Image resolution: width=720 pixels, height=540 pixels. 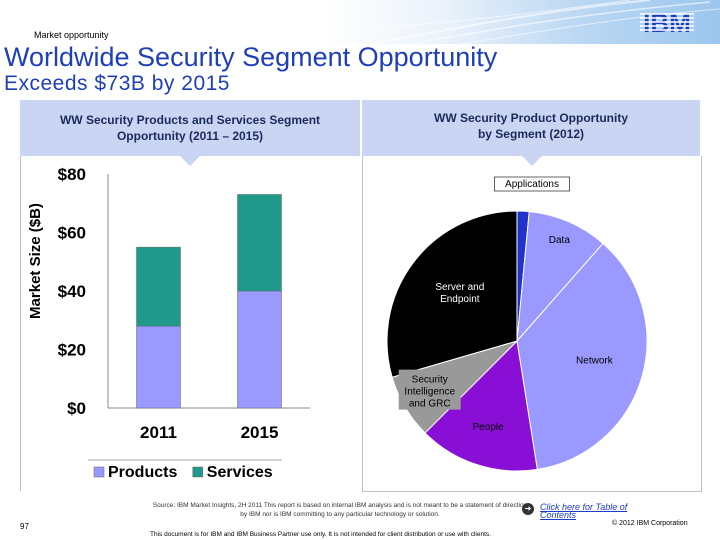 I want to click on ibm-logo: IBM, so click(x=667, y=23).